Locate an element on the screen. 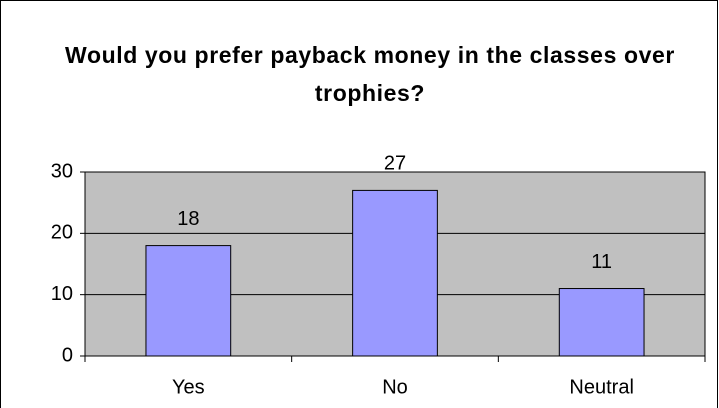  data-label: 18 is located at coordinates (188, 219).